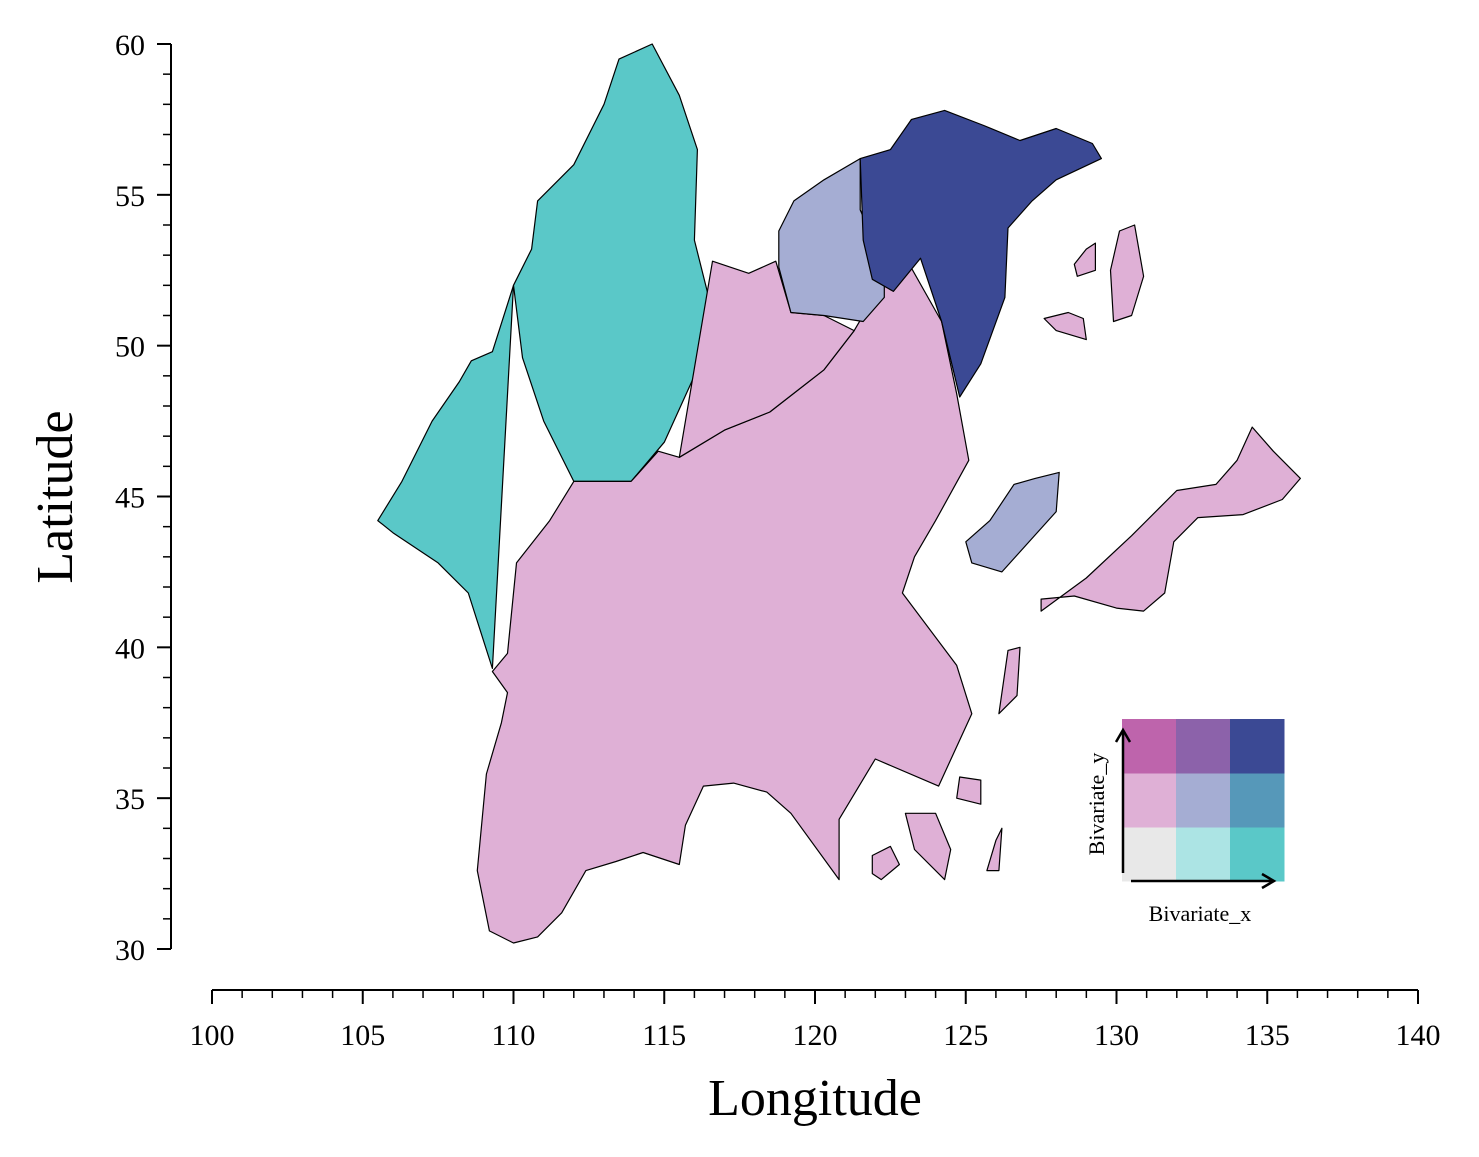  Describe the element at coordinates (130, 648) in the screenshot. I see `y-tick-label: 40` at that location.